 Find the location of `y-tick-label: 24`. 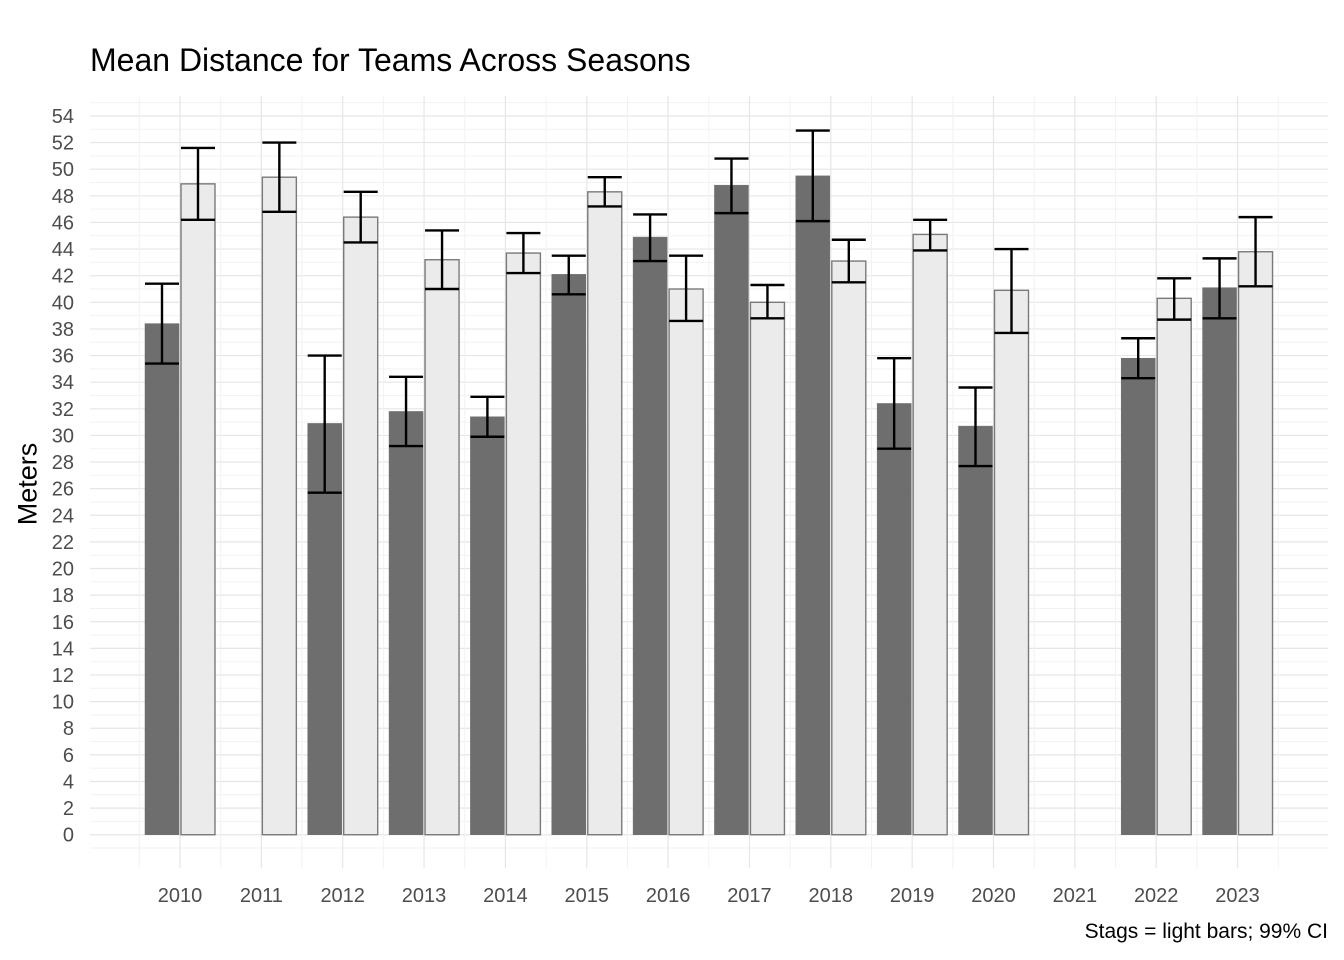

y-tick-label: 24 is located at coordinates (63, 516).